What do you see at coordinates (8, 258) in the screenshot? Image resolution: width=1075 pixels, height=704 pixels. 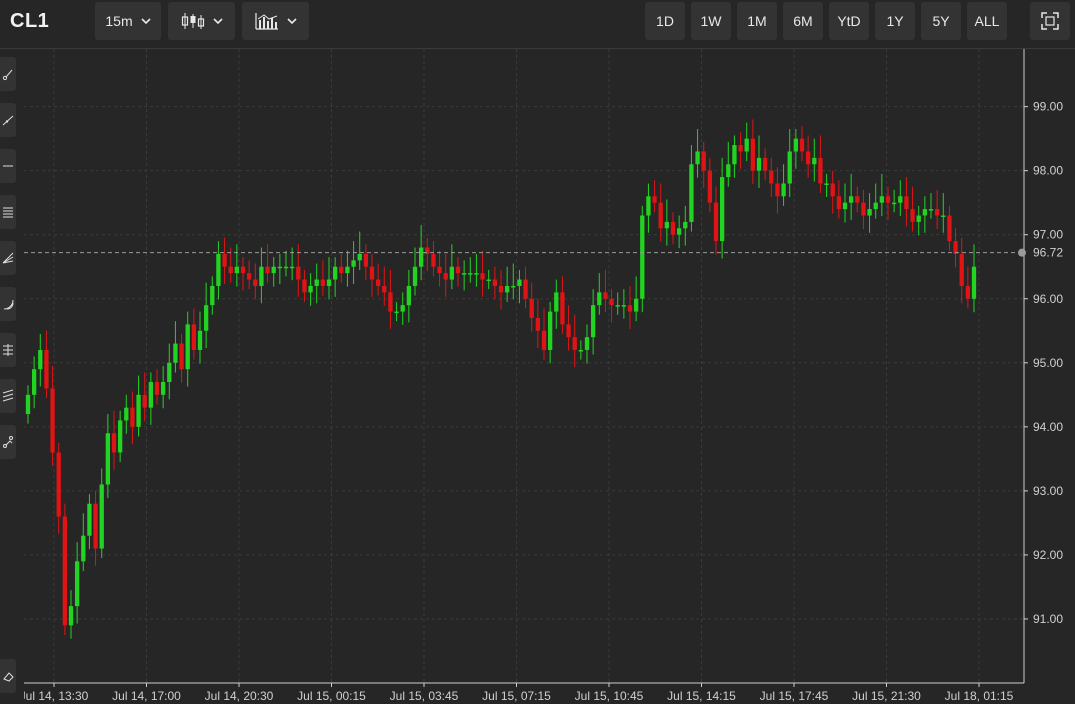 I see `pitchfork-tool-button` at bounding box center [8, 258].